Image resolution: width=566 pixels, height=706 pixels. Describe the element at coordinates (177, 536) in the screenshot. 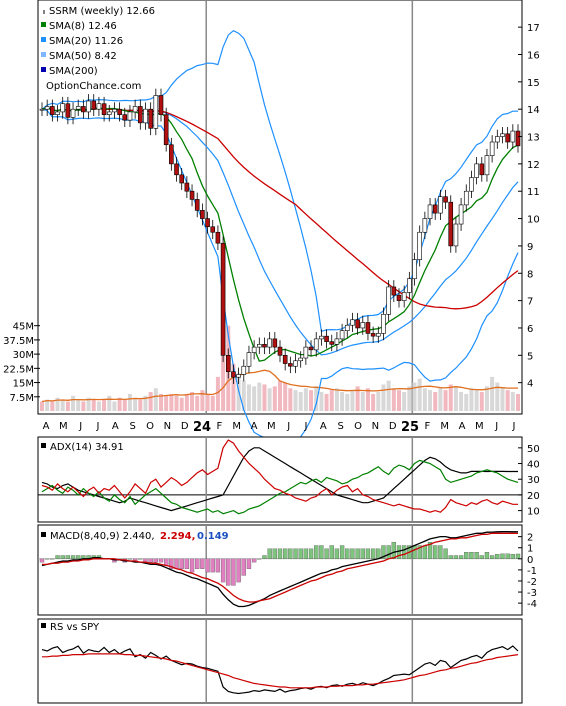

I see `macd-signal-label: 2.294,` at that location.